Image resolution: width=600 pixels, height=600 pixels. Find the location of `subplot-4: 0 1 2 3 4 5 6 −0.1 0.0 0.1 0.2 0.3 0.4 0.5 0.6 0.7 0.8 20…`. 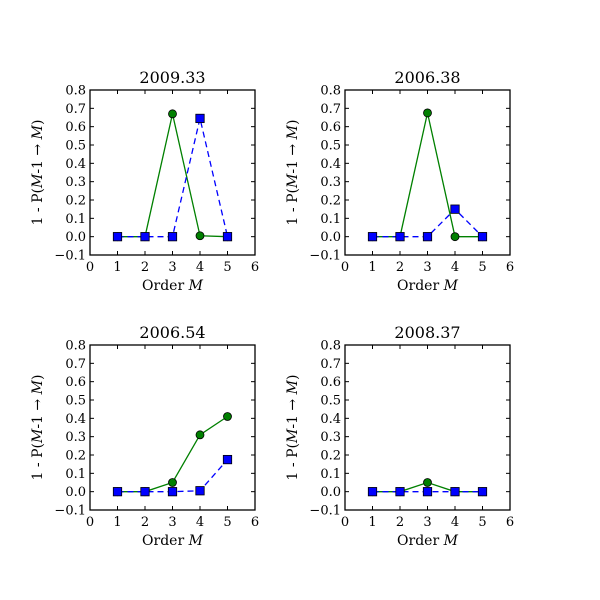

subplot-4: 0 1 2 3 4 5 6 −0.1 0.0 0.1 0.2 0.3 0.4 0.5 0.6 0.7 0.8 20… is located at coordinates (399, 436).